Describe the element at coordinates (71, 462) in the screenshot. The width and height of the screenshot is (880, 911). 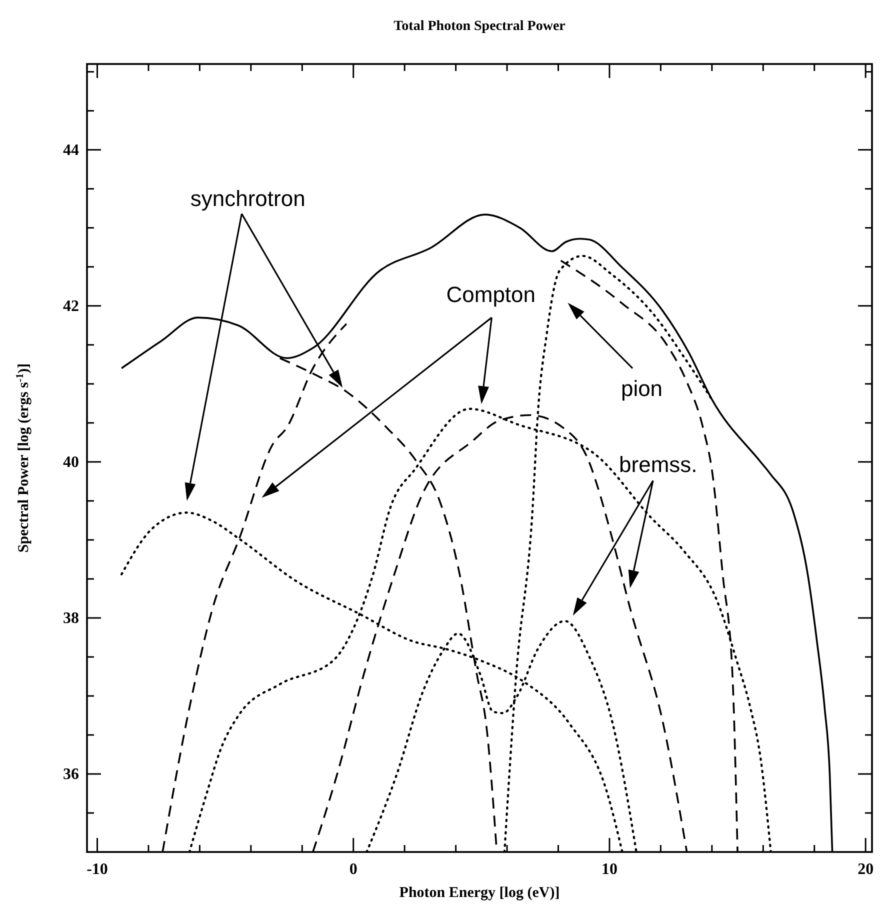
I see `y-tick-label: 40` at that location.